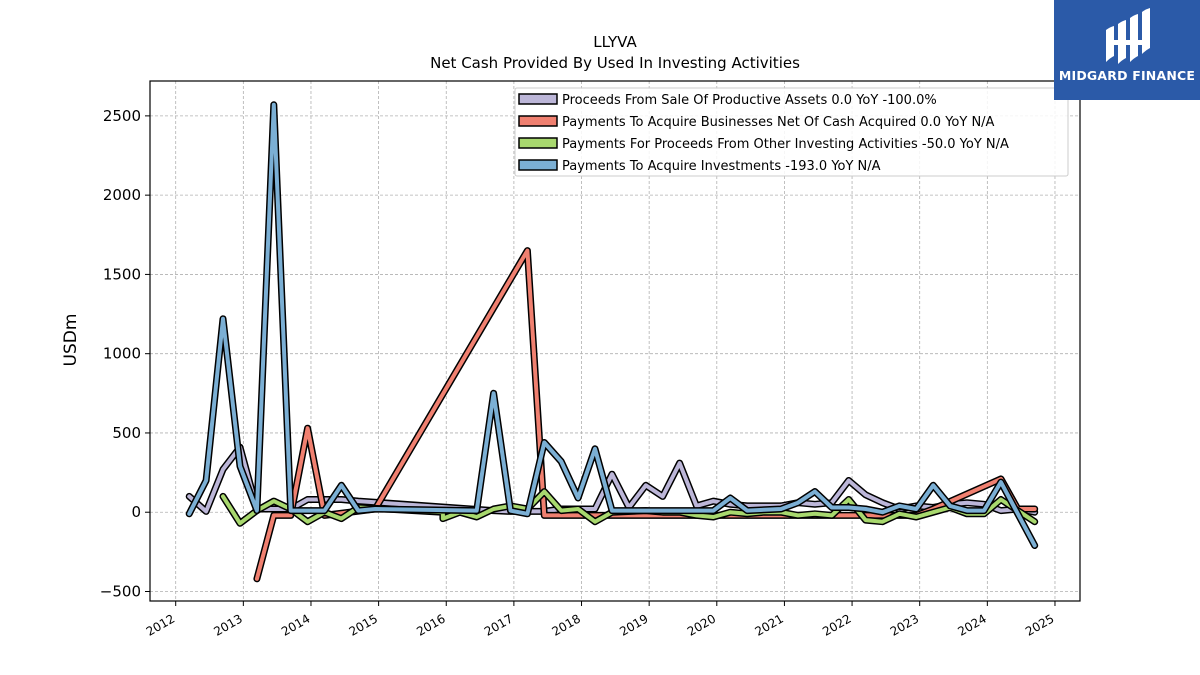  I want to click on x-tick-label: 2022, so click(836, 624).